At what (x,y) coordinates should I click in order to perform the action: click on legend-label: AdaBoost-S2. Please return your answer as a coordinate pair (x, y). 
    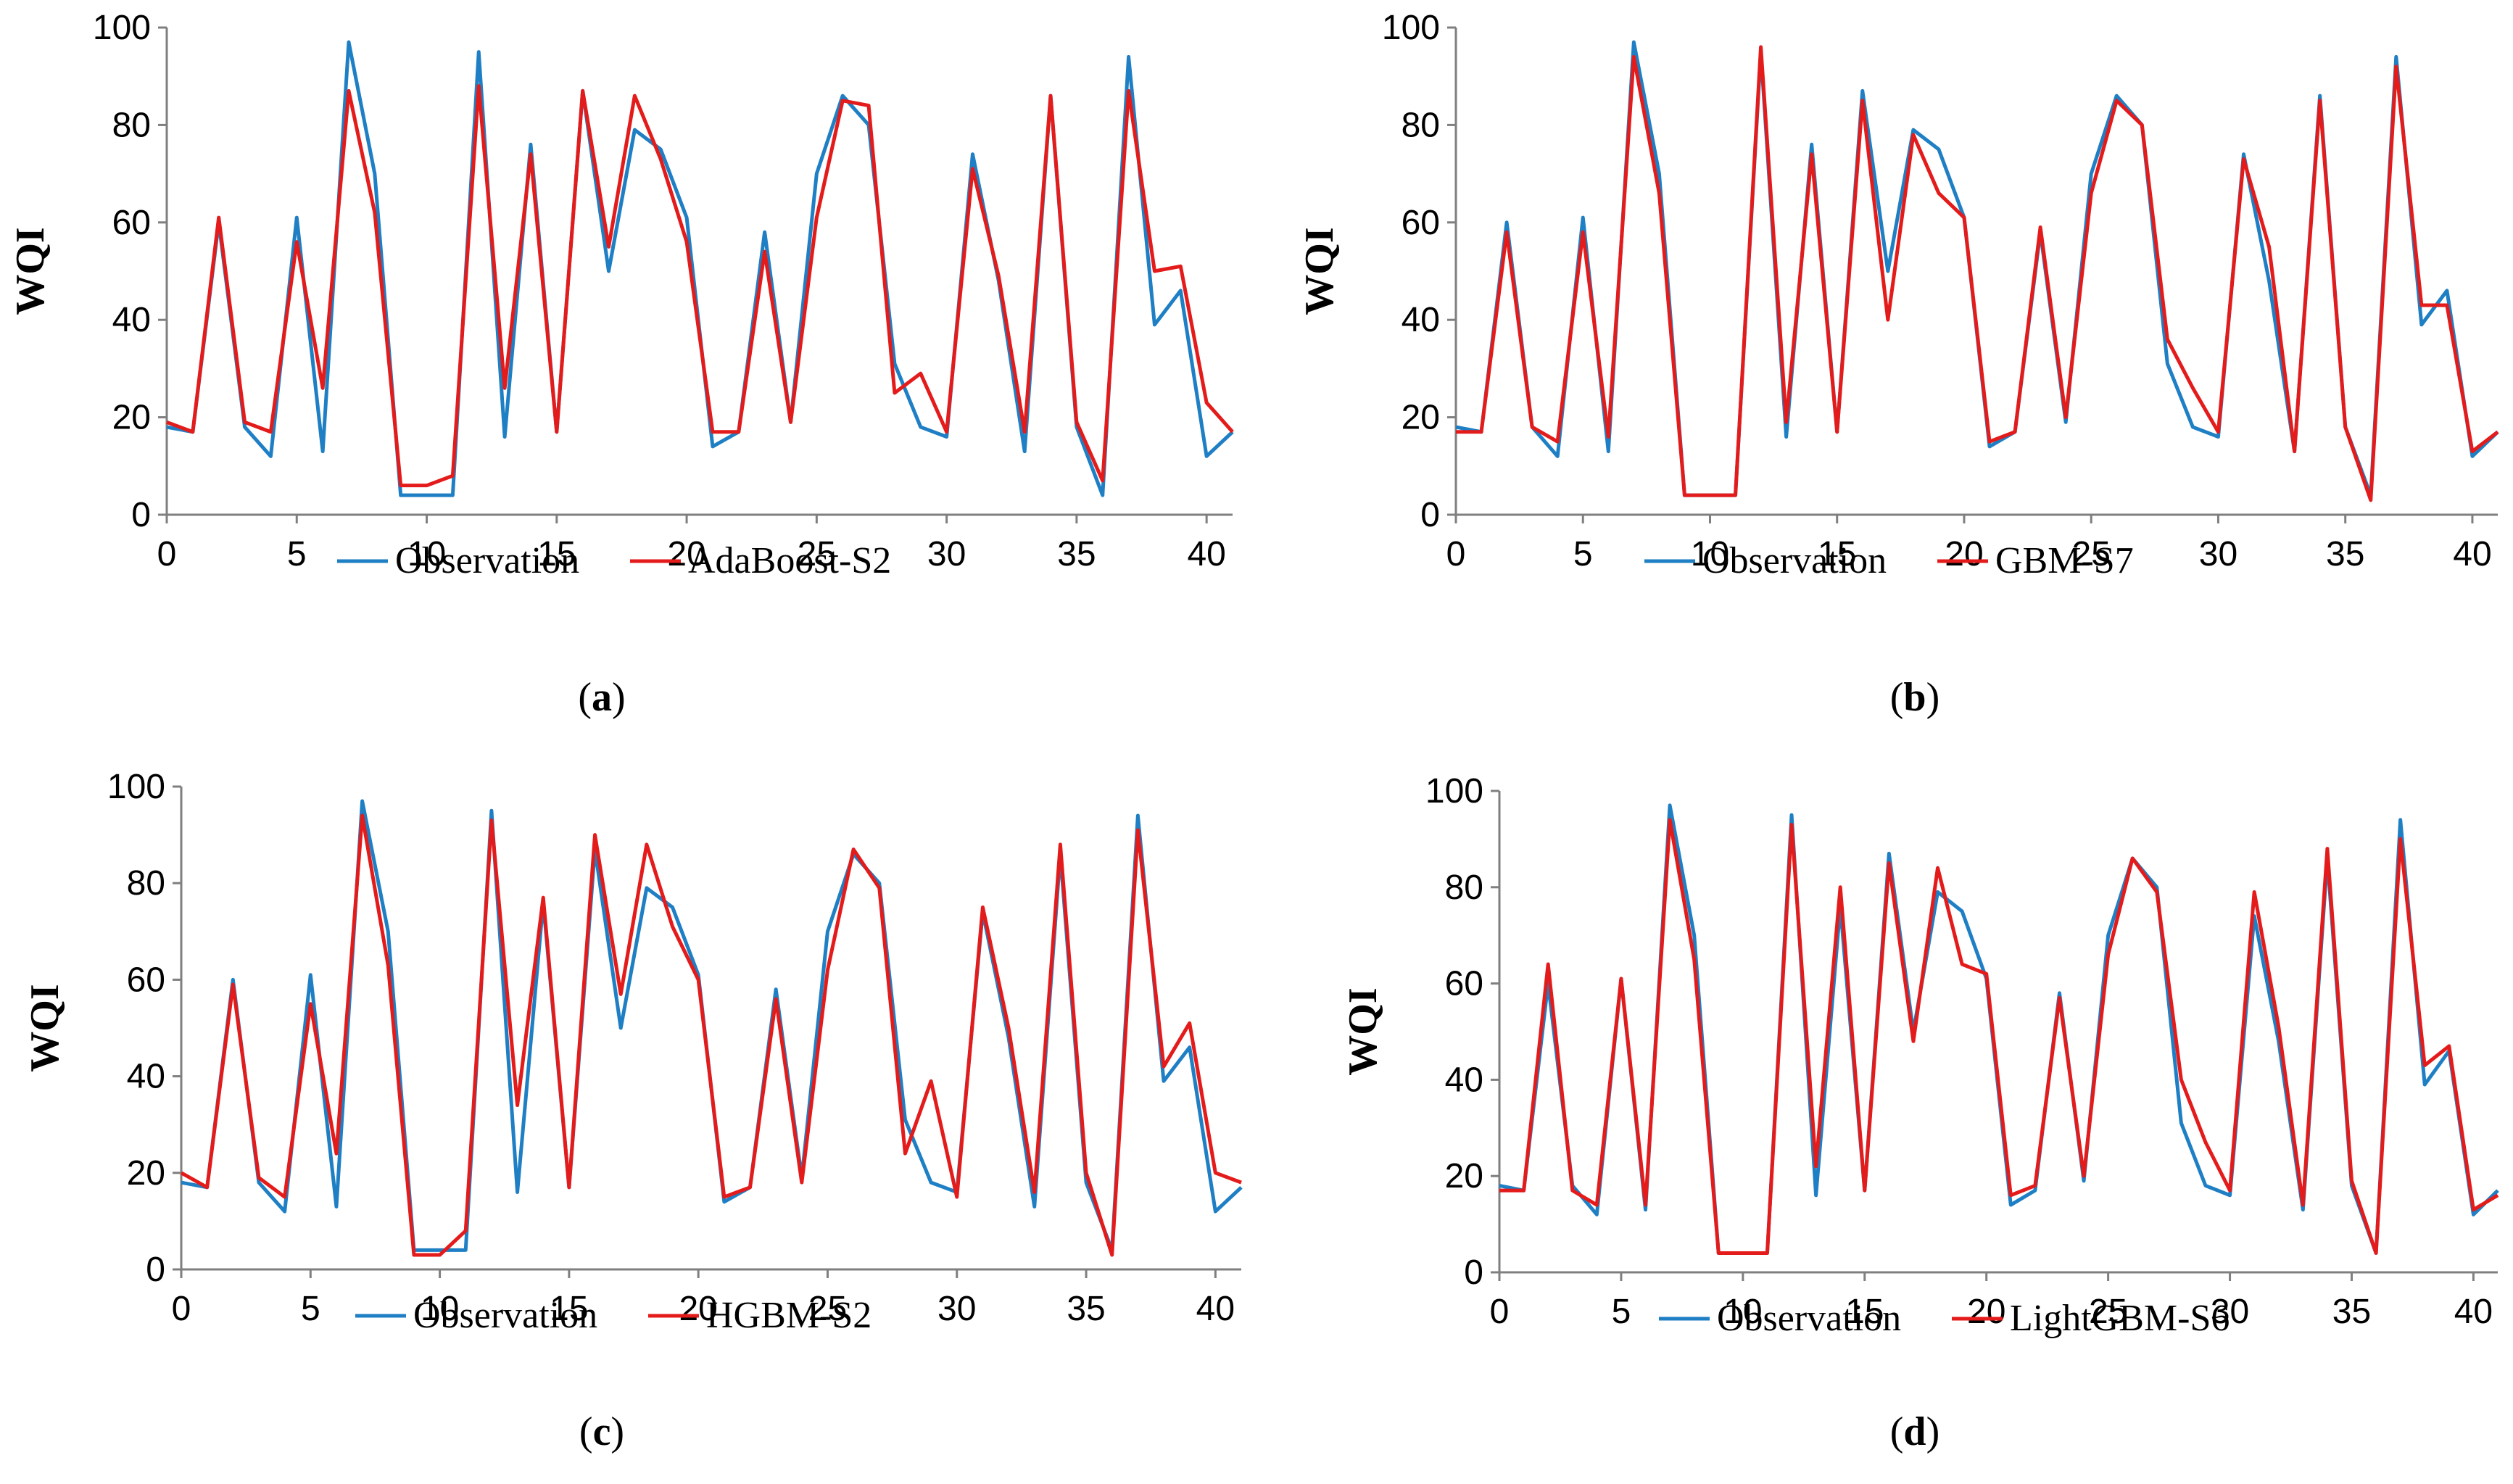
    Looking at the image, I should click on (789, 560).